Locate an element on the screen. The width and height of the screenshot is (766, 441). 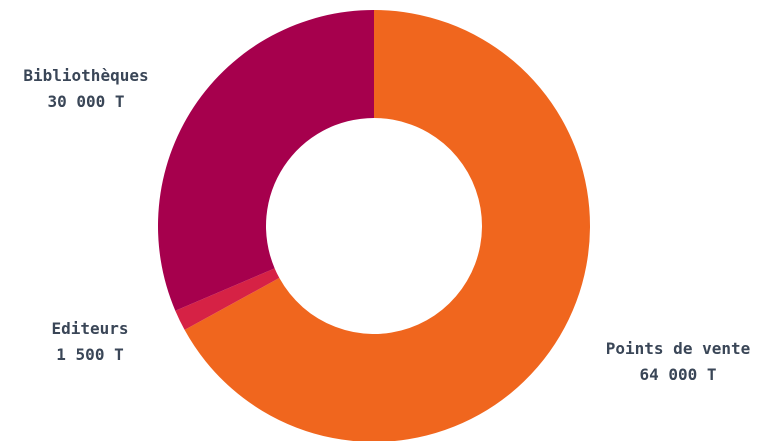
label-editeurs-value: 1 500 T is located at coordinates (90, 354).